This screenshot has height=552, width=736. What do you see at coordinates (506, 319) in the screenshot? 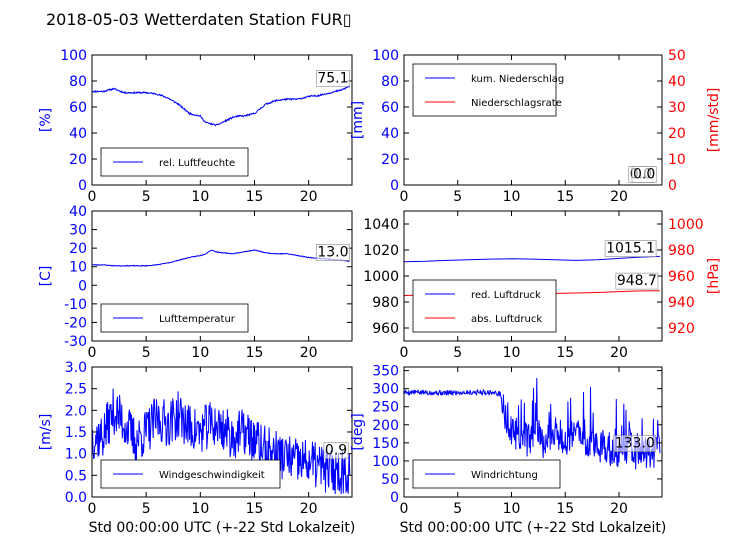
I see `pressure-legend-label: abs. Luftdruck` at bounding box center [506, 319].